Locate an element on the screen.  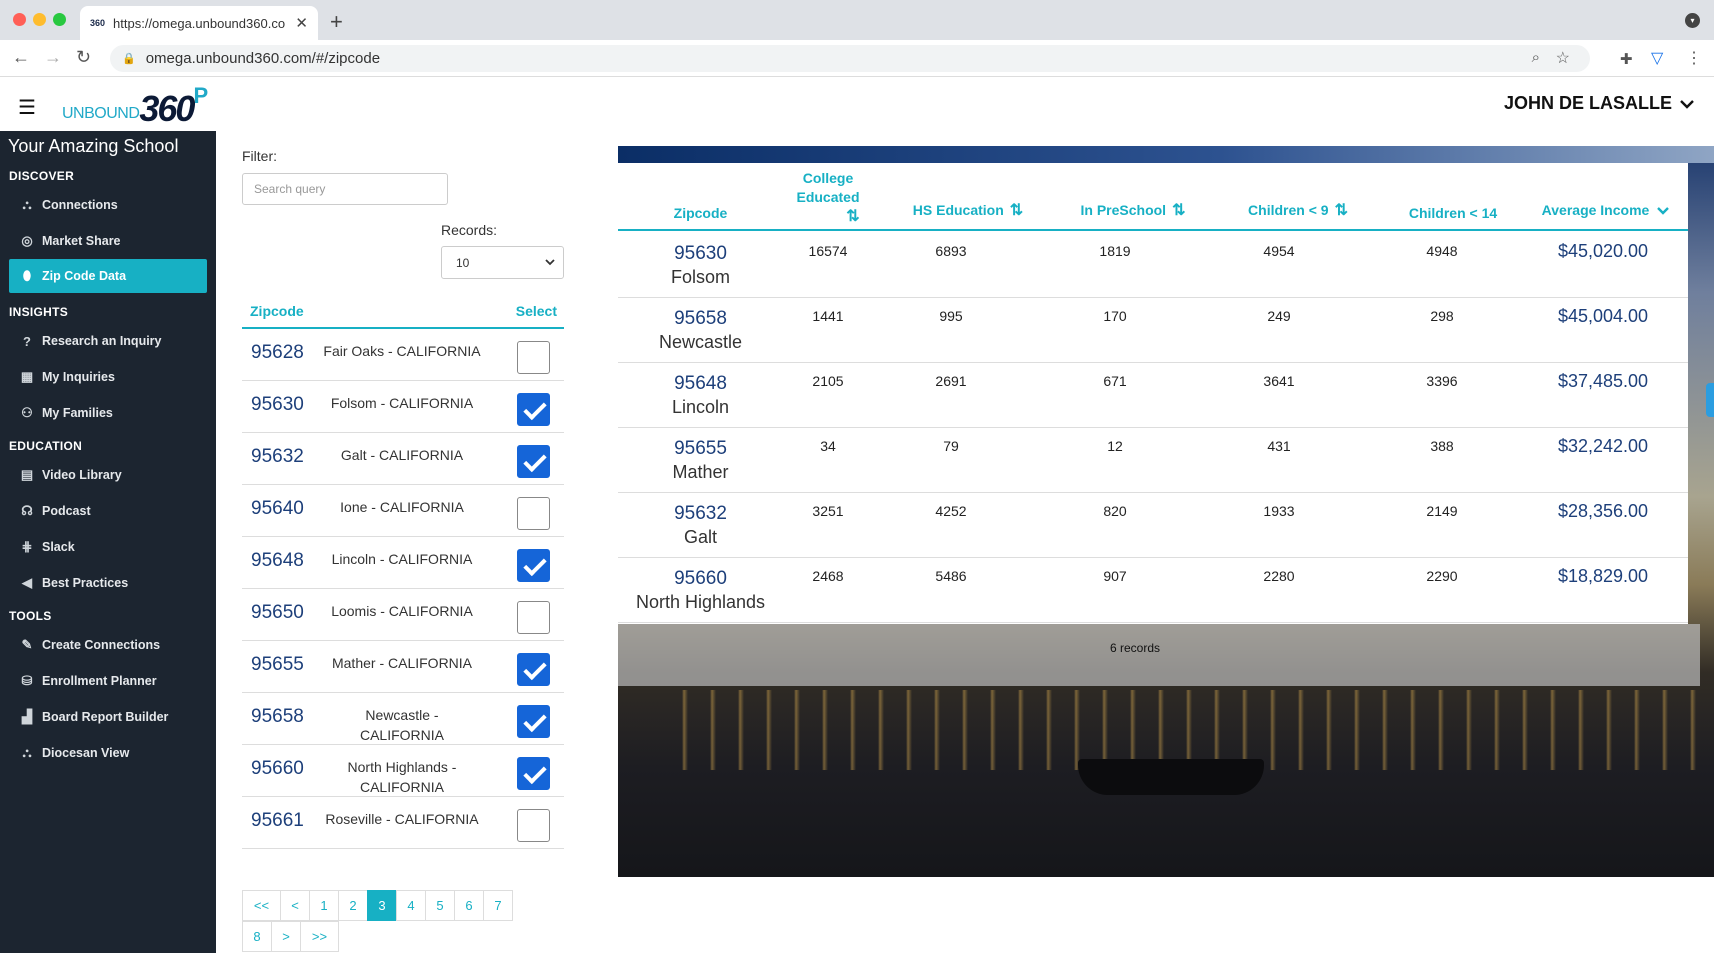
zip-link: 95650 is located at coordinates (277, 612).